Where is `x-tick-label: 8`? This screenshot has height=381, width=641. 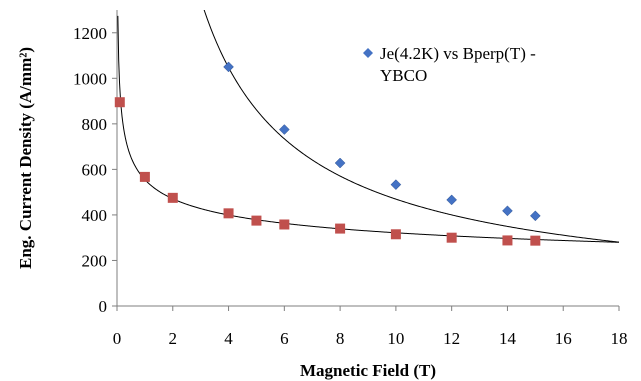 x-tick-label: 8 is located at coordinates (340, 338).